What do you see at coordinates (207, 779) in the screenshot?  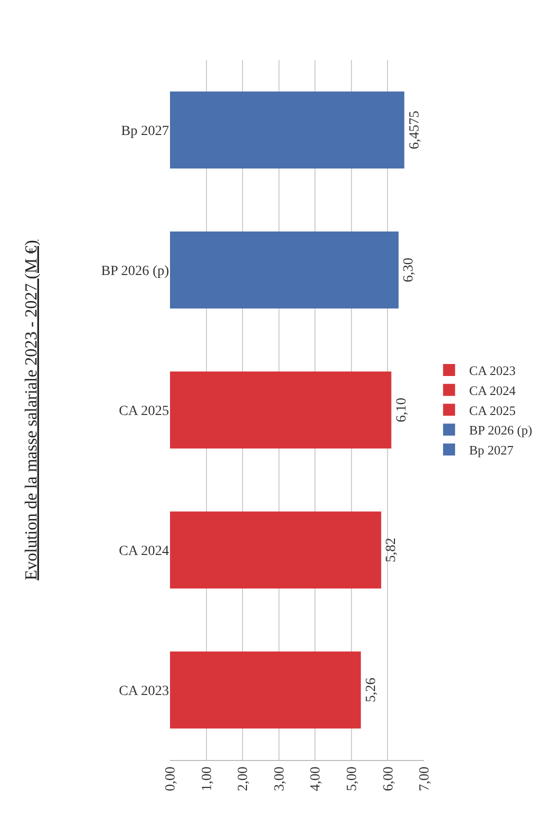 I see `x-tick-label: 1,00` at bounding box center [207, 779].